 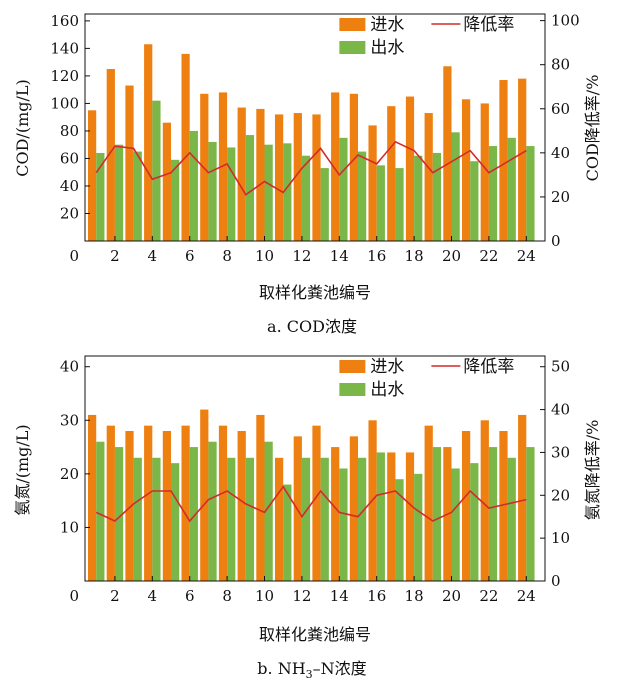 I want to click on panel-caption: b. NH3–N浓度, so click(x=311, y=670).